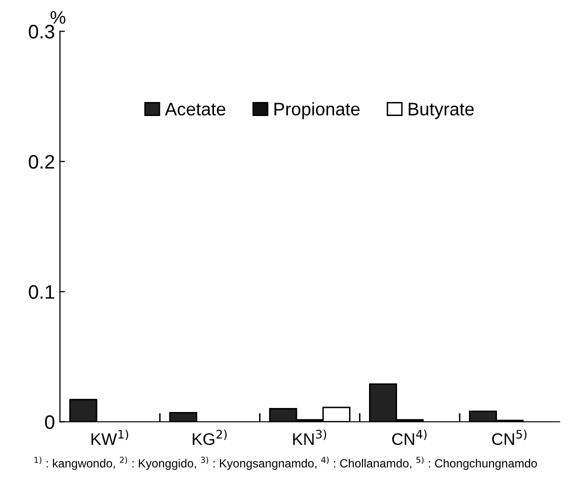 The image size is (571, 482). Describe the element at coordinates (285, 463) in the screenshot. I see `text: $^{1)}$ : kangwondo, $^{2)}$ : Kyonggido, $^{3)}$ : Kyongsangnamdo, $^{4)}$ : Chollanamdo, $^{5)}$ : Chongchungnamdo` at that location.